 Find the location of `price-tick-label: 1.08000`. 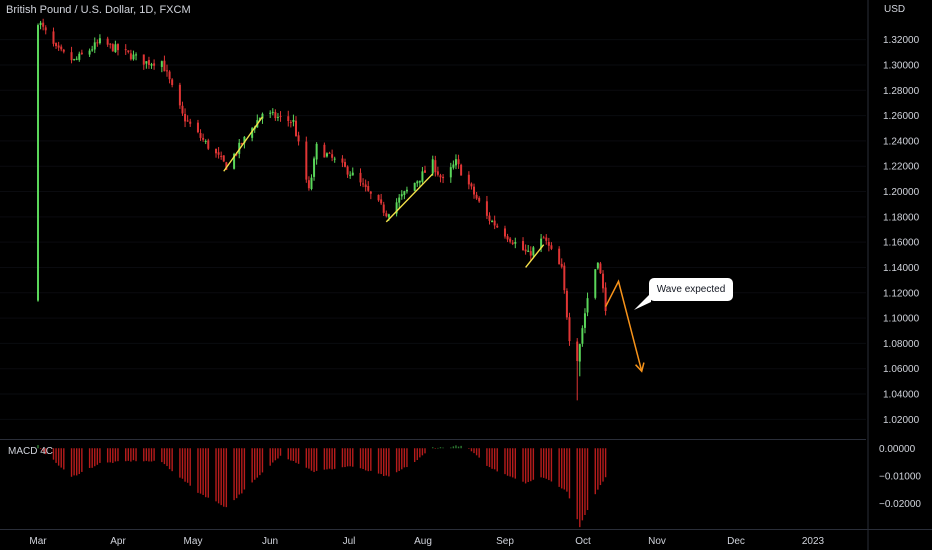

price-tick-label: 1.08000 is located at coordinates (901, 344).